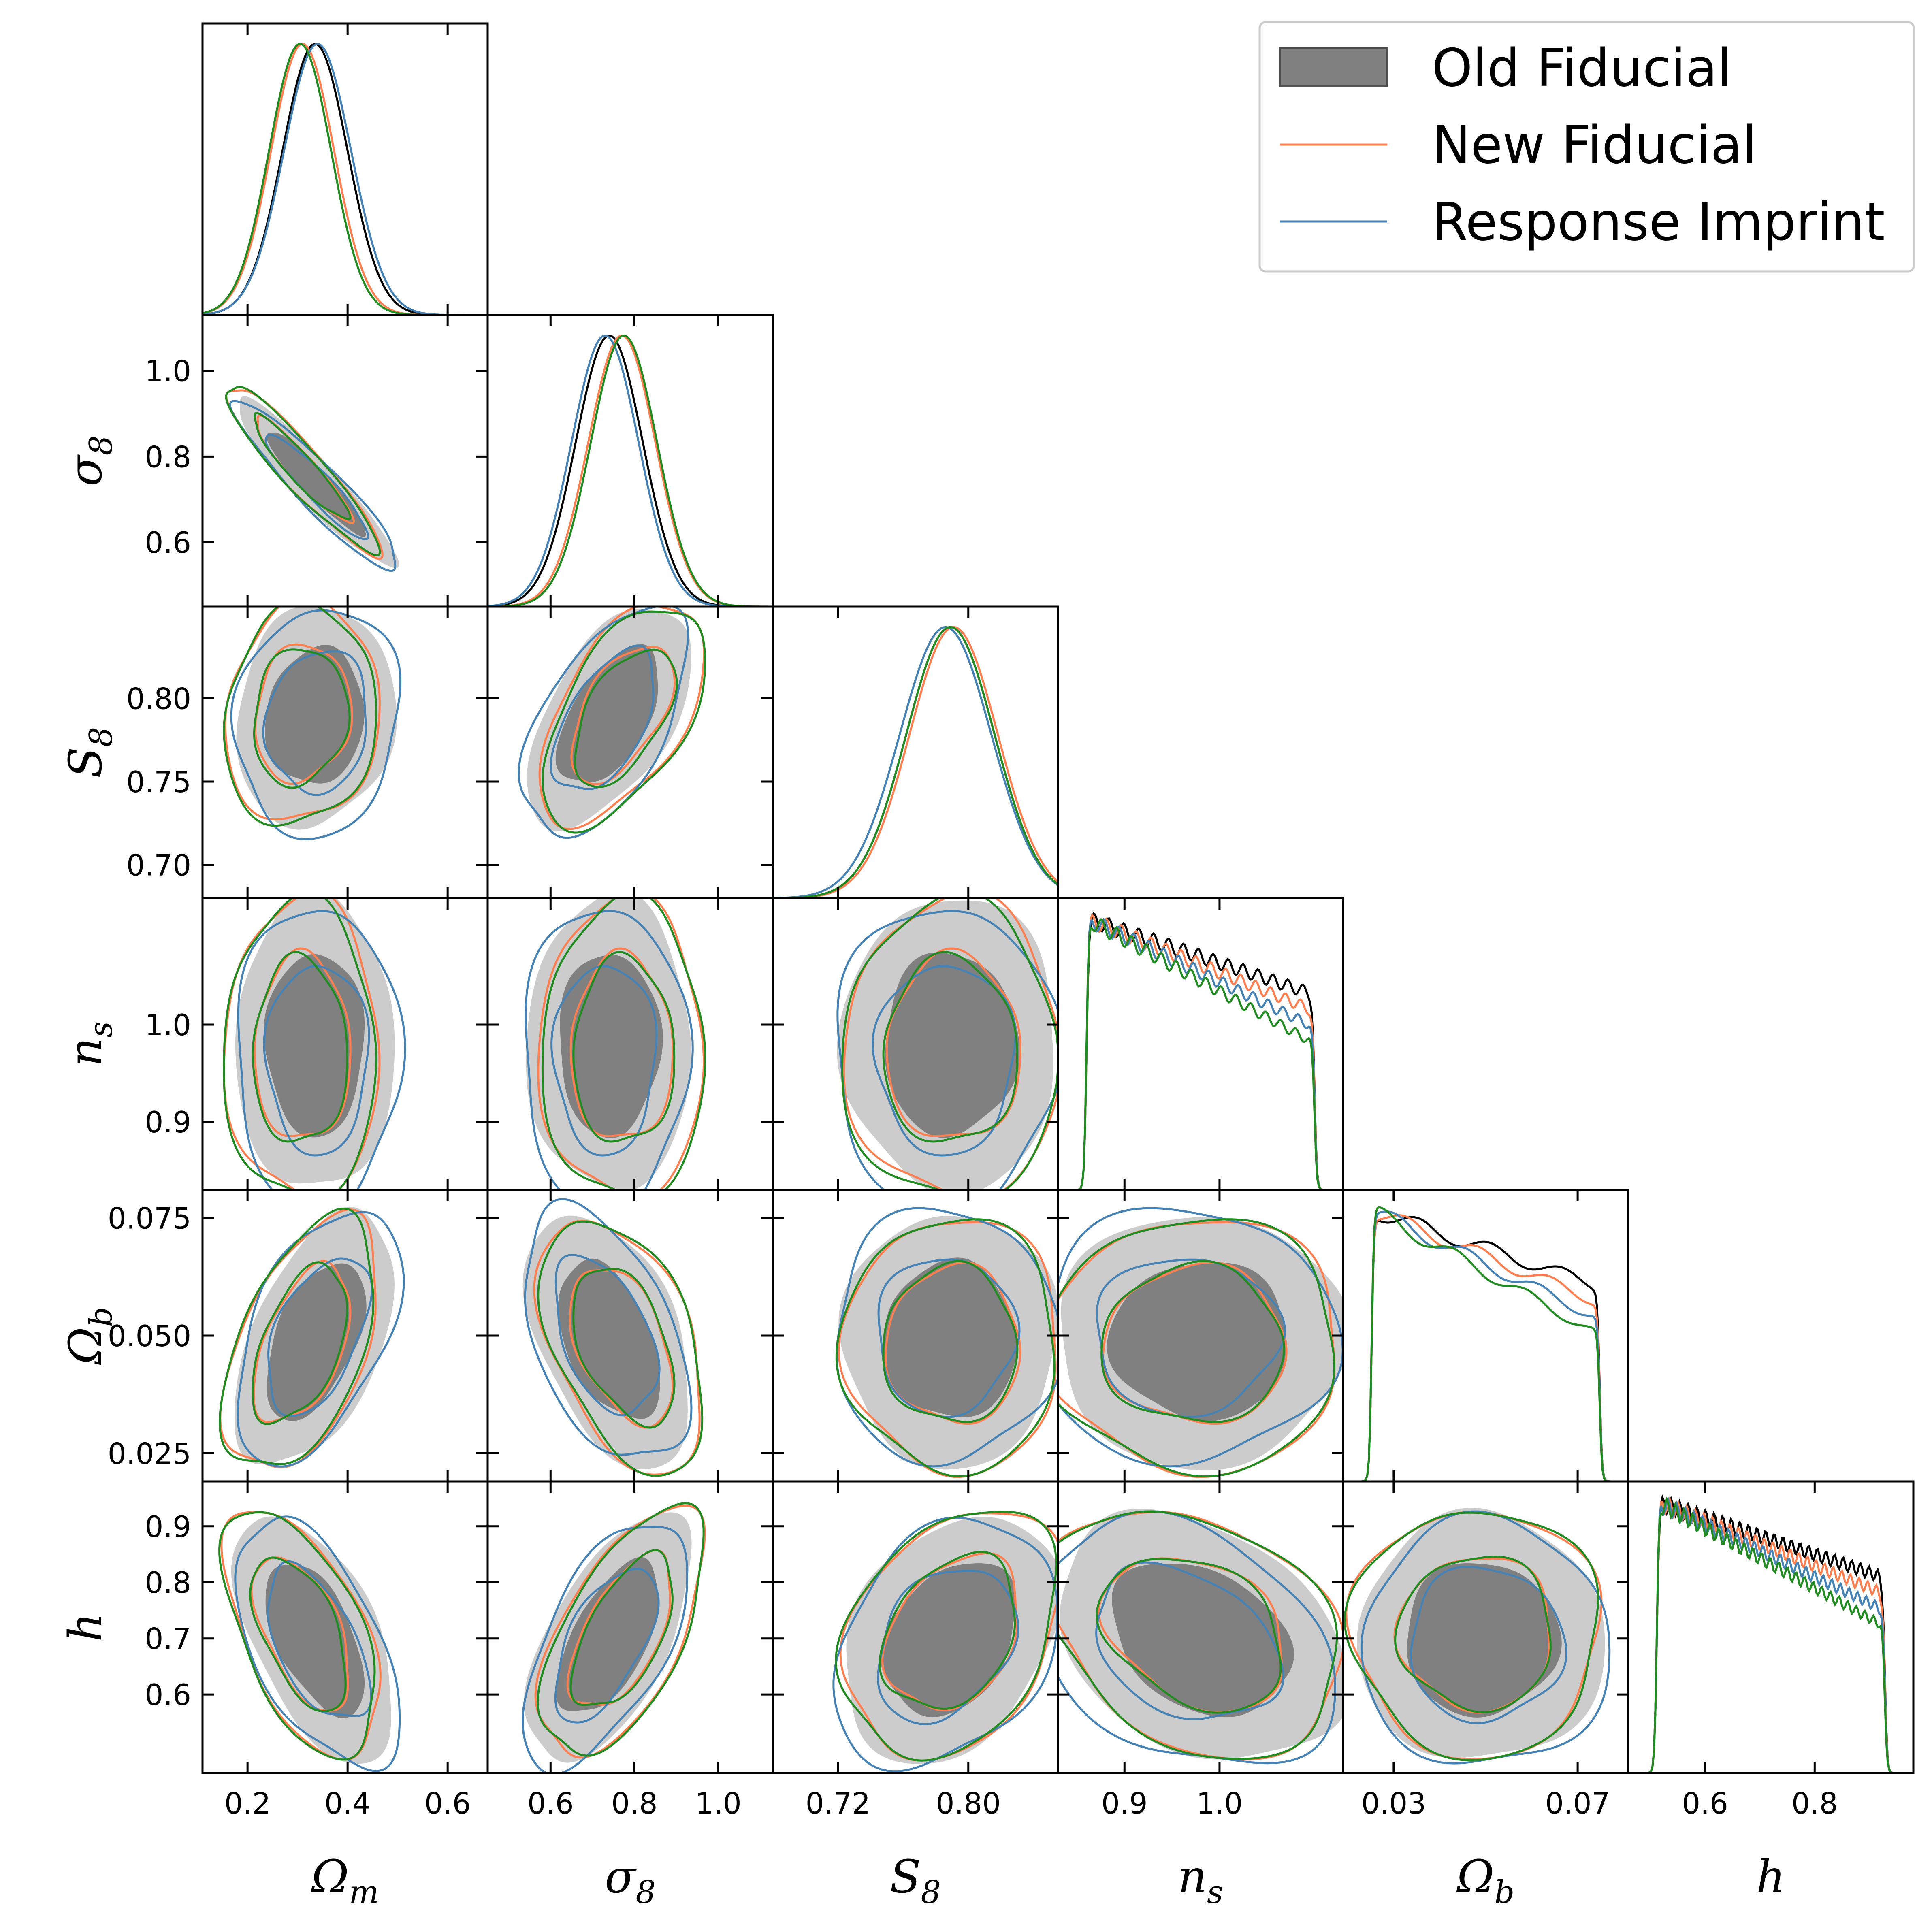 The height and width of the screenshot is (1918, 1932). What do you see at coordinates (89, 1044) in the screenshot?
I see `y-axis-label-3: ns` at bounding box center [89, 1044].